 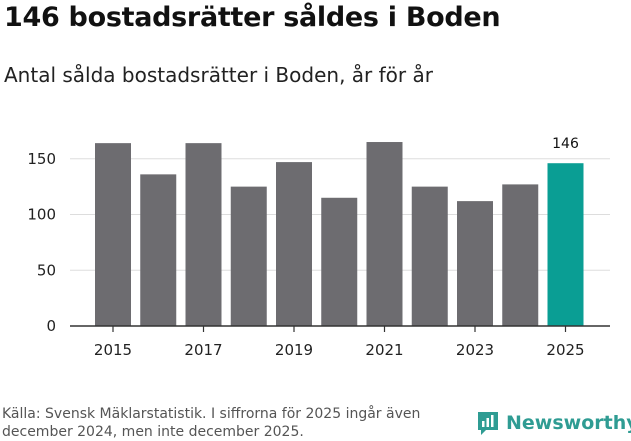 I want to click on newsworthy-logo: Newsworthy, so click(x=553, y=423).